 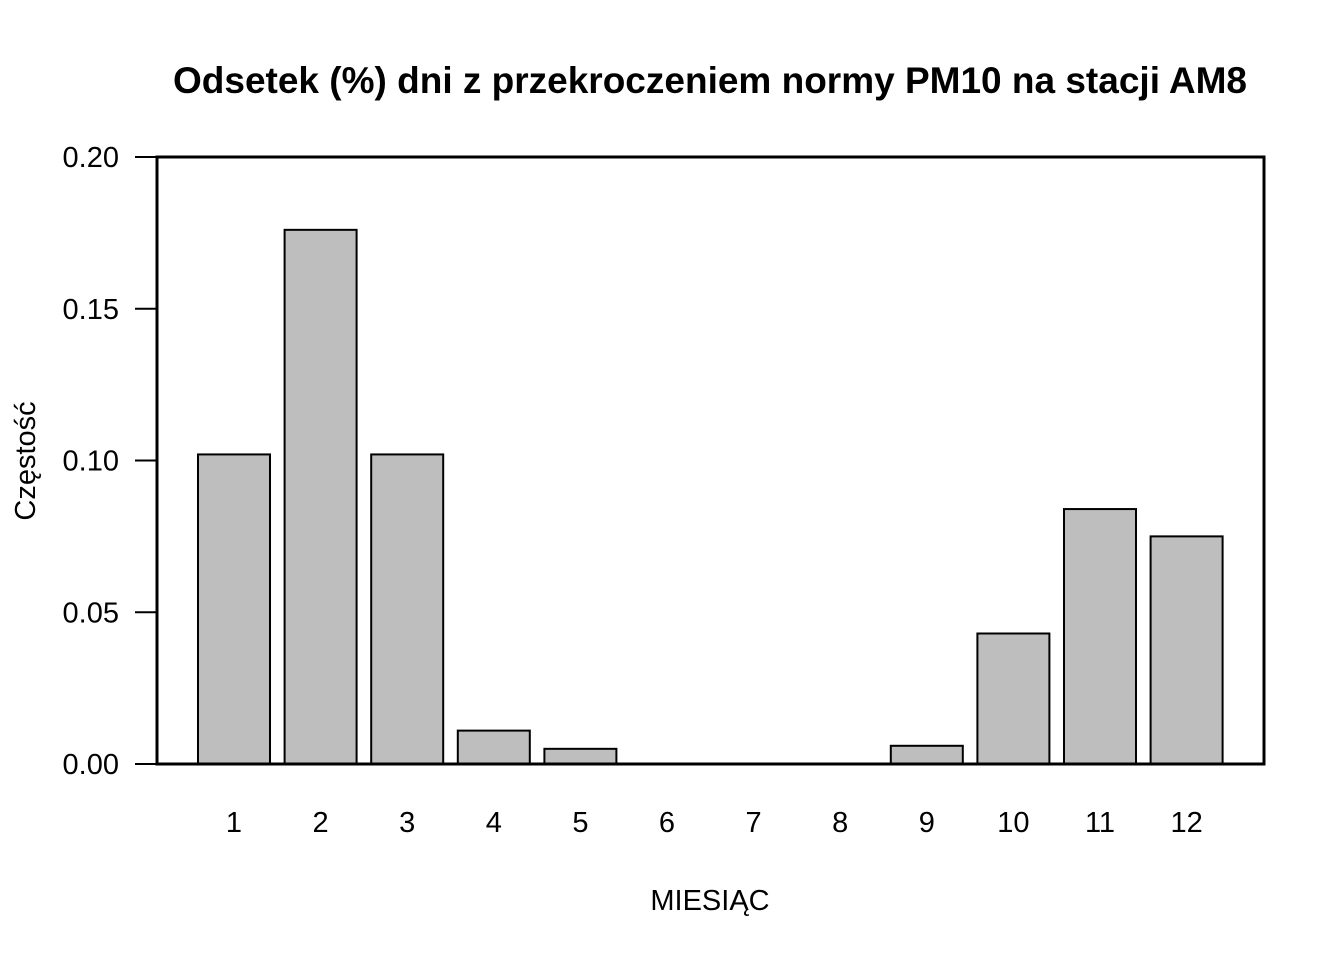 I want to click on y-tick-label: 0.00, so click(x=91, y=765).